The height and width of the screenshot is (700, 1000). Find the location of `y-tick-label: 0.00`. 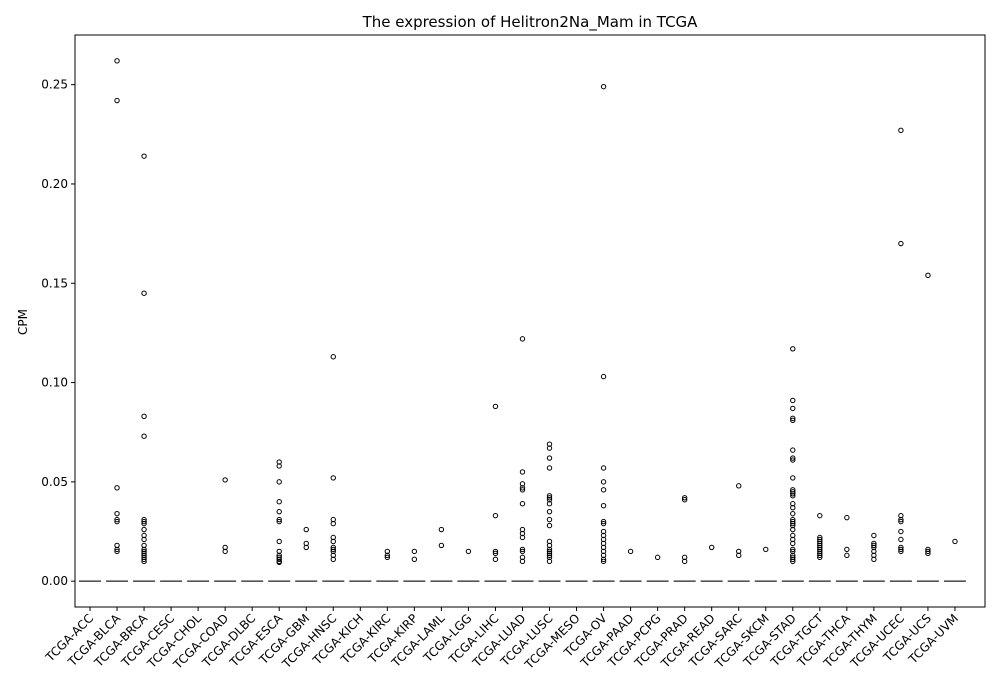

y-tick-label: 0.00 is located at coordinates (54, 581).